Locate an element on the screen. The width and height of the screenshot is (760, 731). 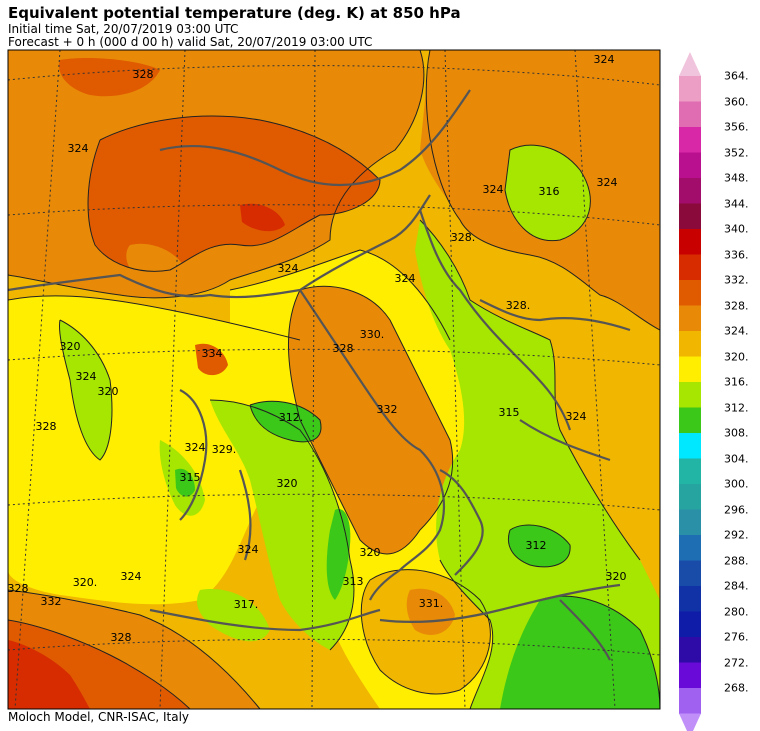
contour-label: 329. is located at coordinates (224, 449).